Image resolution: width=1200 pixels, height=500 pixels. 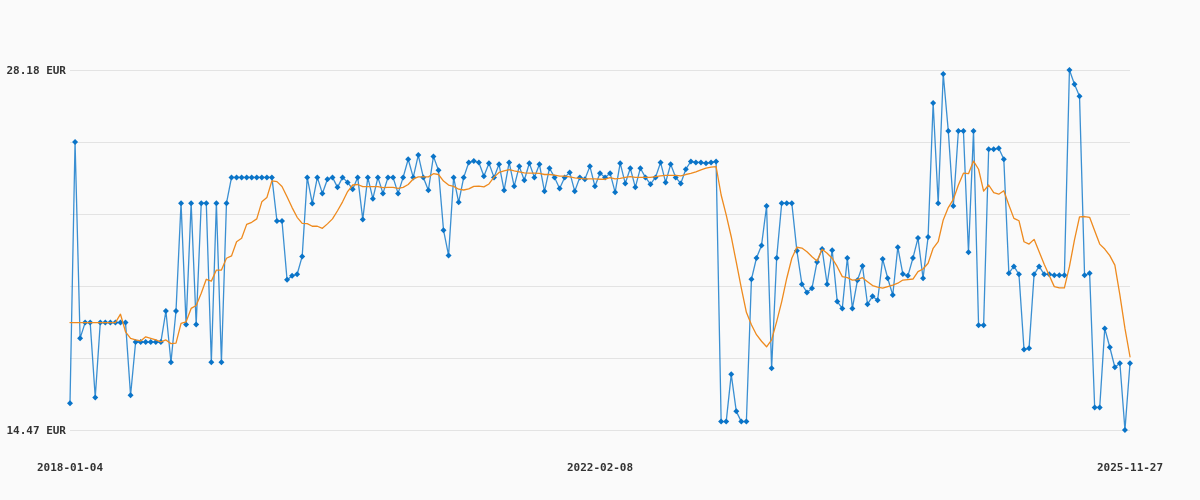 What do you see at coordinates (600, 467) in the screenshot?
I see `x-tick-label: 2022-02-08` at bounding box center [600, 467].